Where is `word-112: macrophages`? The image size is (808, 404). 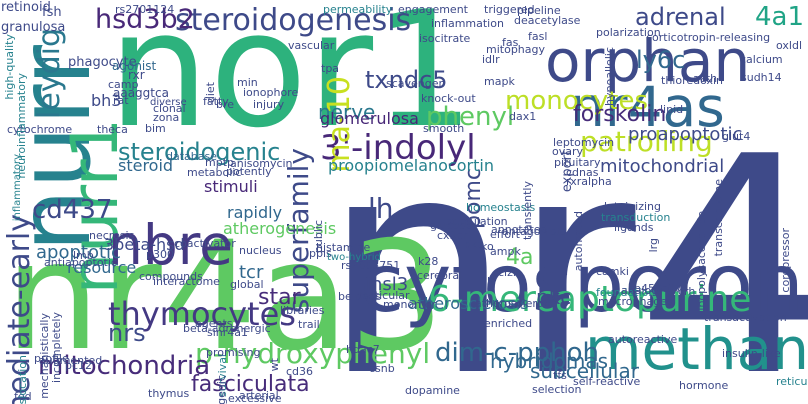
word-112: macrophages is located at coordinates (635, 301).